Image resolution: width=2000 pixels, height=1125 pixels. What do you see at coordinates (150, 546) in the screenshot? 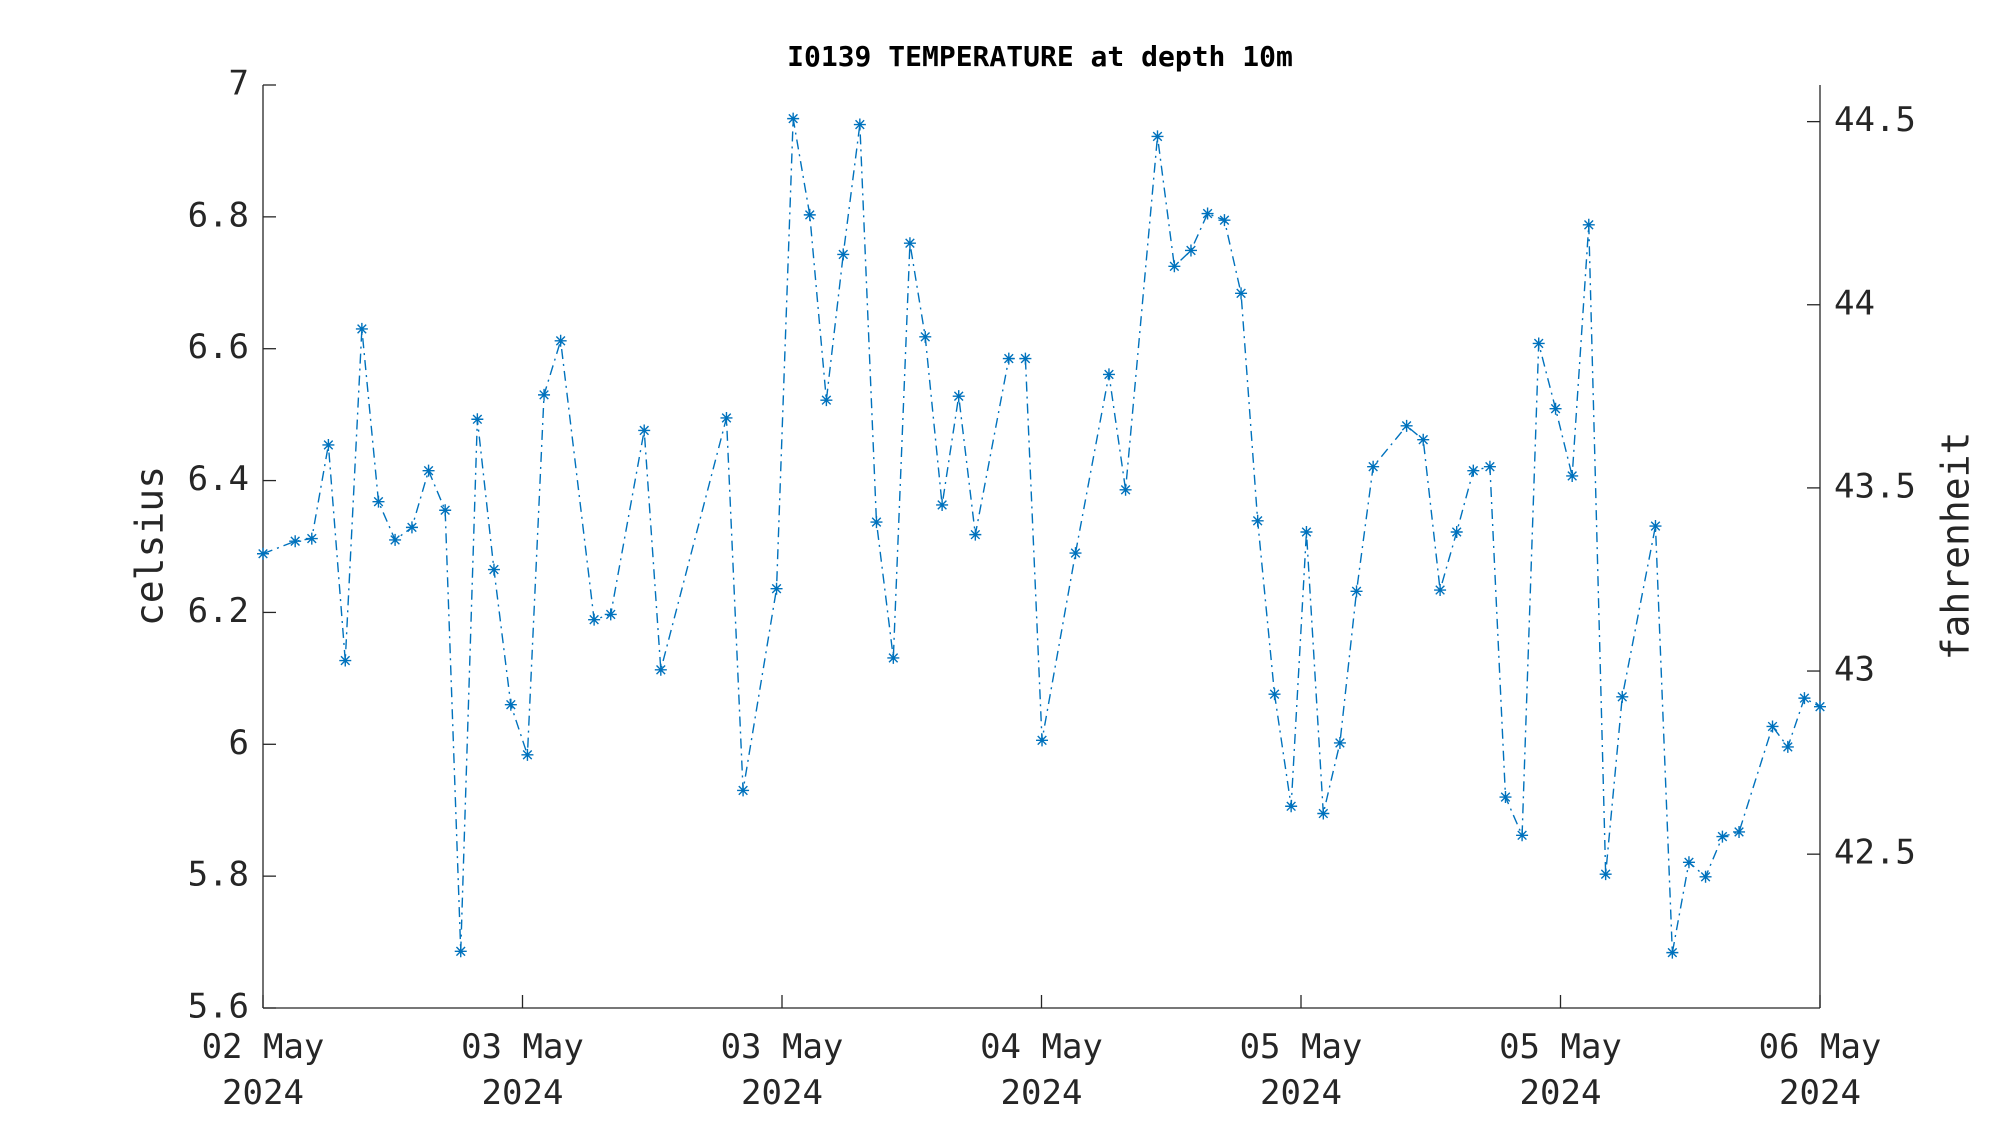
I see `y-axis-label: celsius` at bounding box center [150, 546].